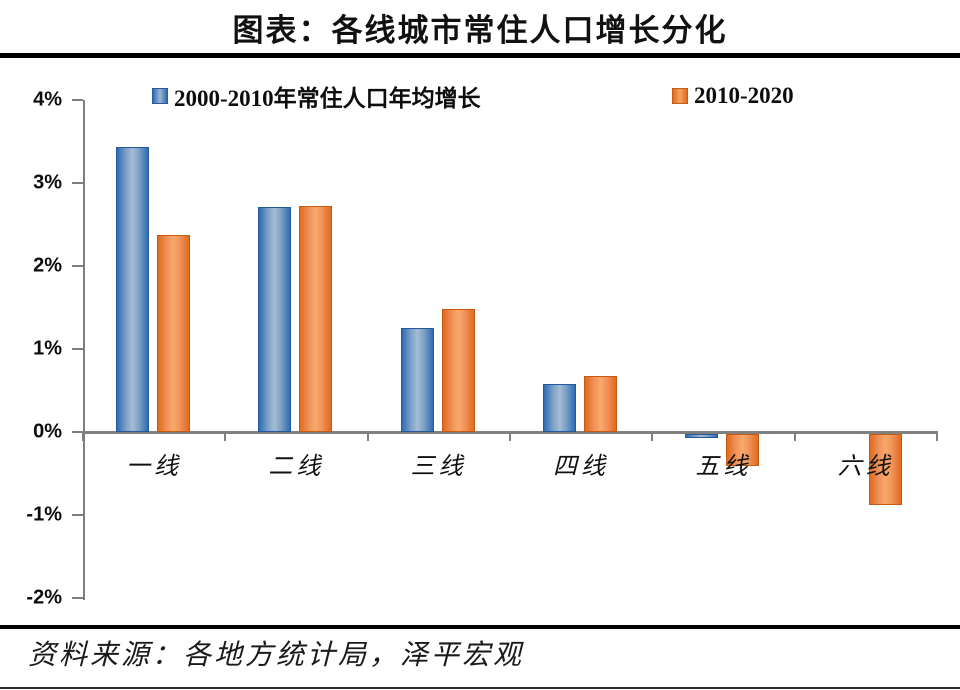  I want to click on x-category-label: 五线, so click(723, 467).